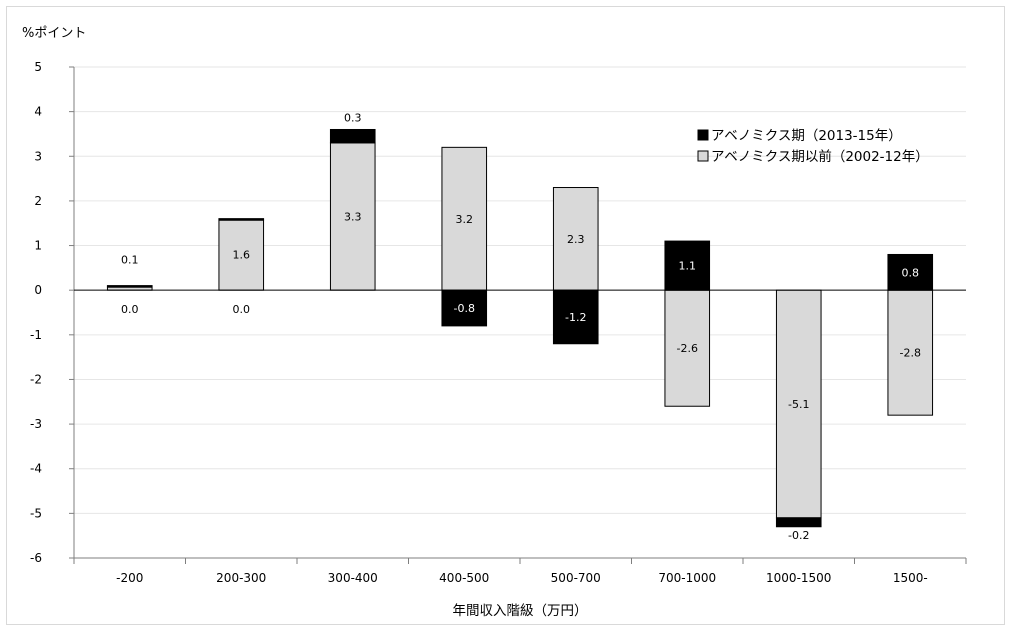  I want to click on data-label-pre-abenomics: 3.3, so click(353, 217).